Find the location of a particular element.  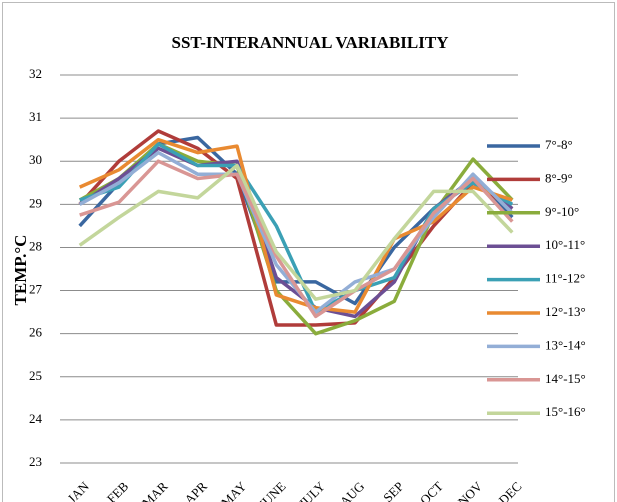

y-tick-label: 29 is located at coordinates (35, 202).